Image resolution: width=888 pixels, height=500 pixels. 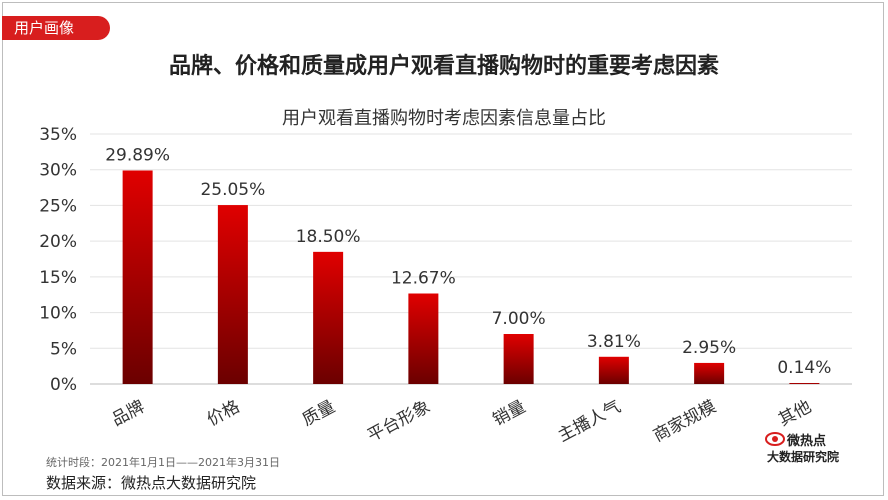 I want to click on x-category-label: 平台形象, so click(x=398, y=422).